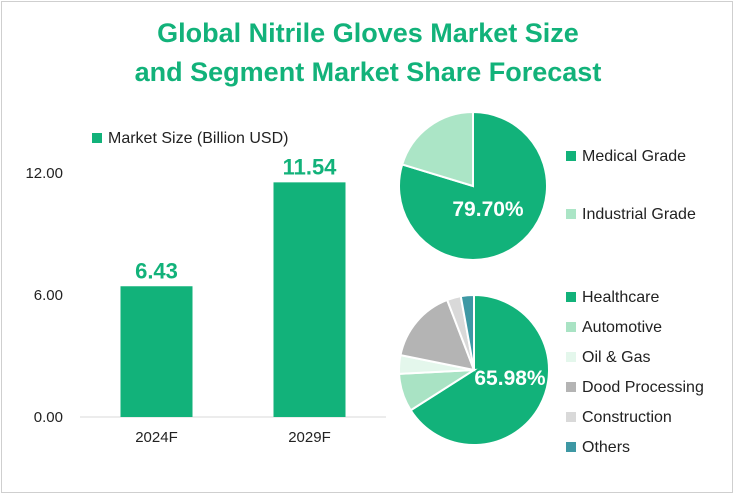 The image size is (736, 496). Describe the element at coordinates (368, 72) in the screenshot. I see `title-line-2: and Segment Market Share Forecast` at that location.